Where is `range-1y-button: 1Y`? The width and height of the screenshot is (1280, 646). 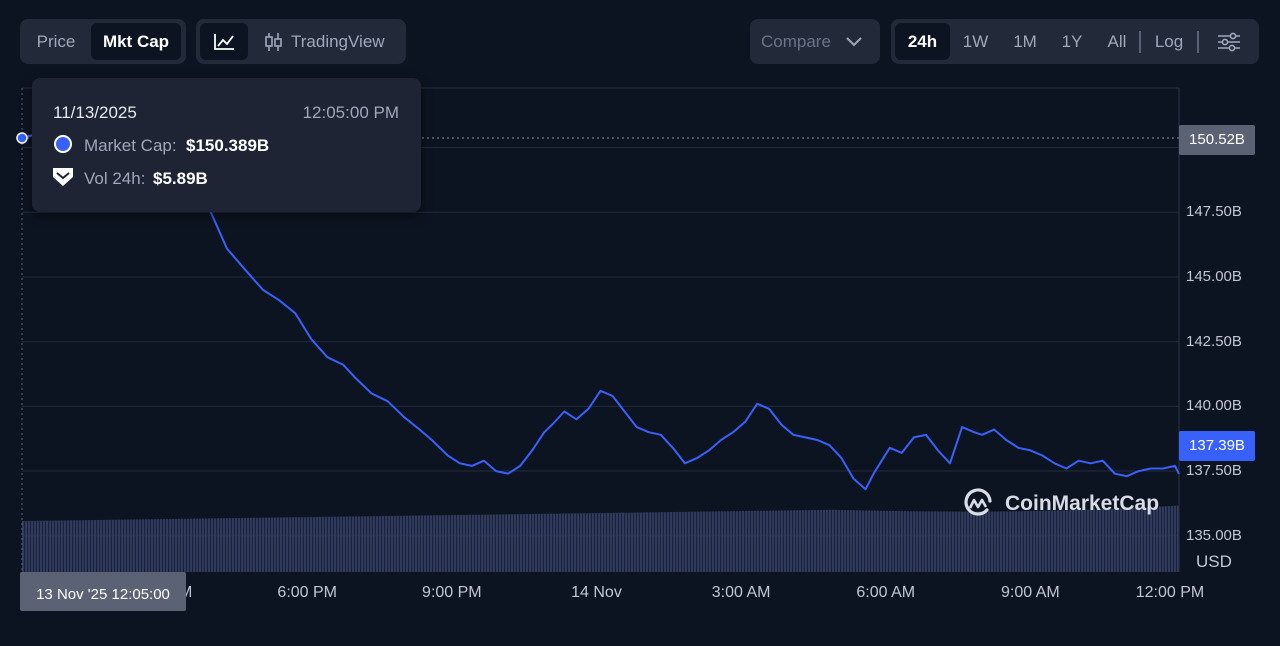 range-1y-button: 1Y is located at coordinates (1072, 41).